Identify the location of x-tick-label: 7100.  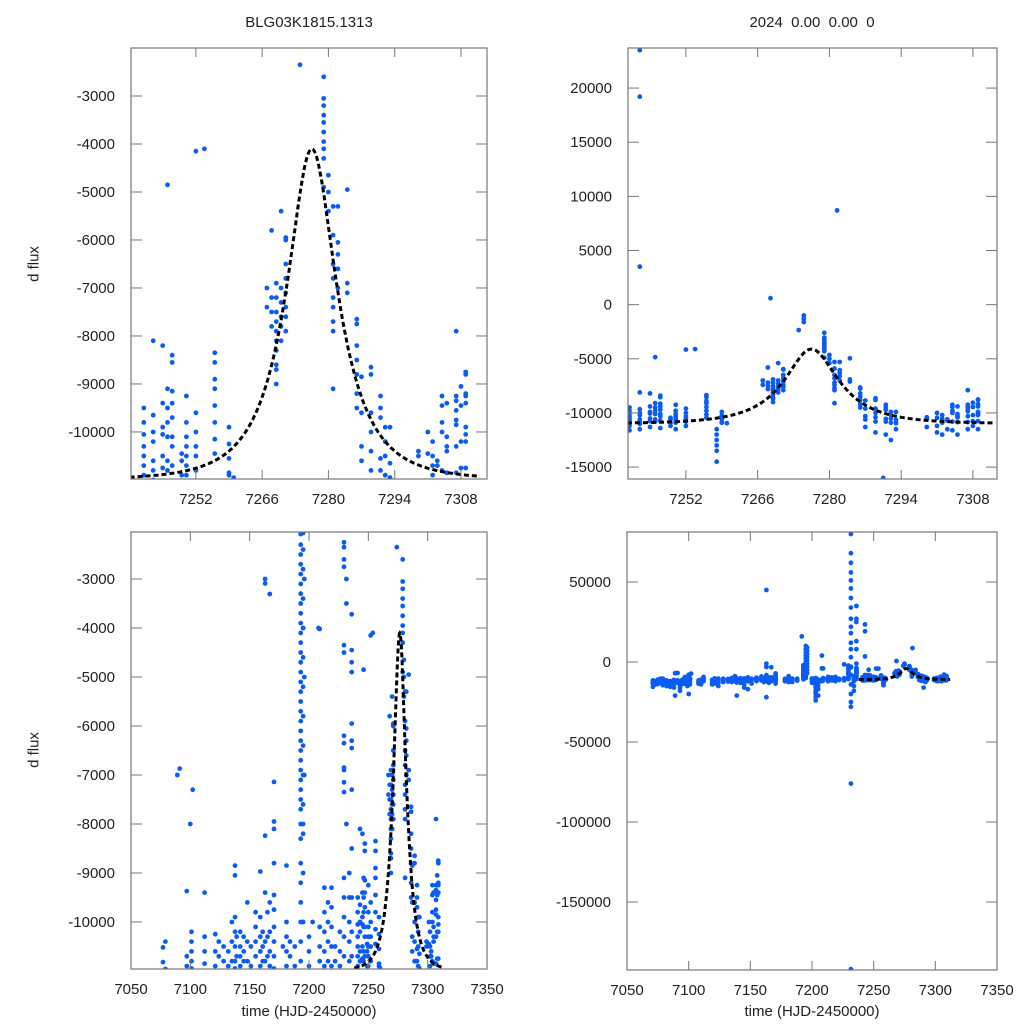
(688, 990).